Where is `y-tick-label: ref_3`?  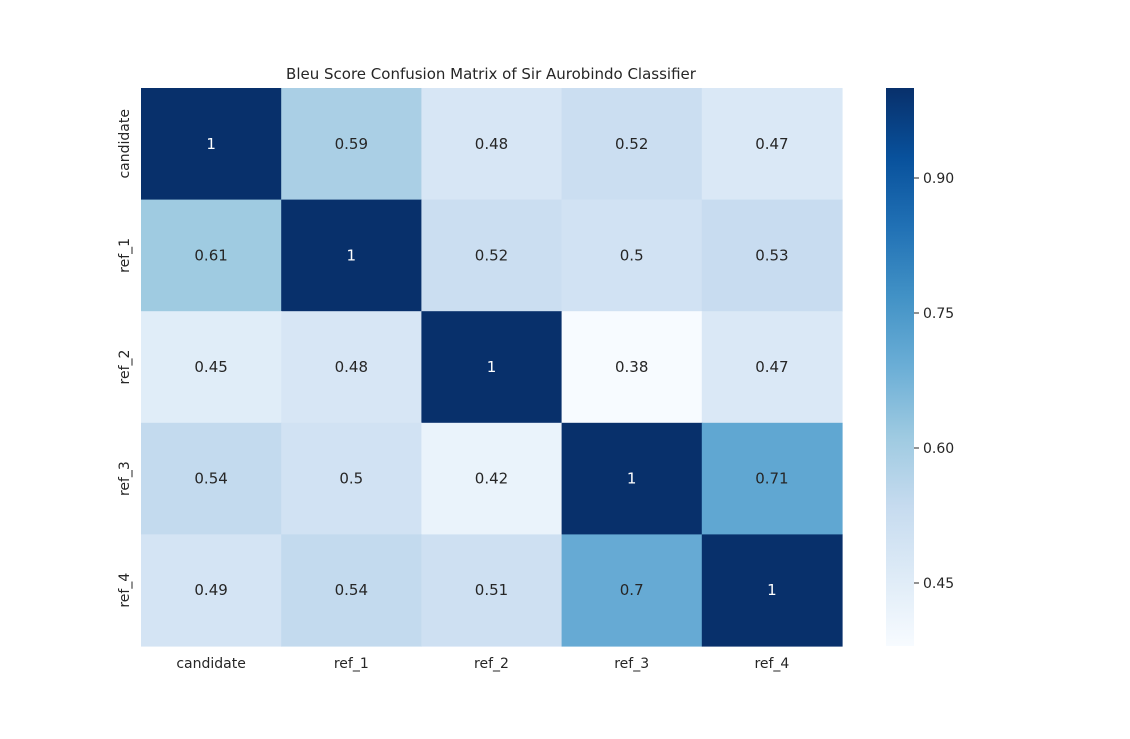 y-tick-label: ref_3 is located at coordinates (125, 478).